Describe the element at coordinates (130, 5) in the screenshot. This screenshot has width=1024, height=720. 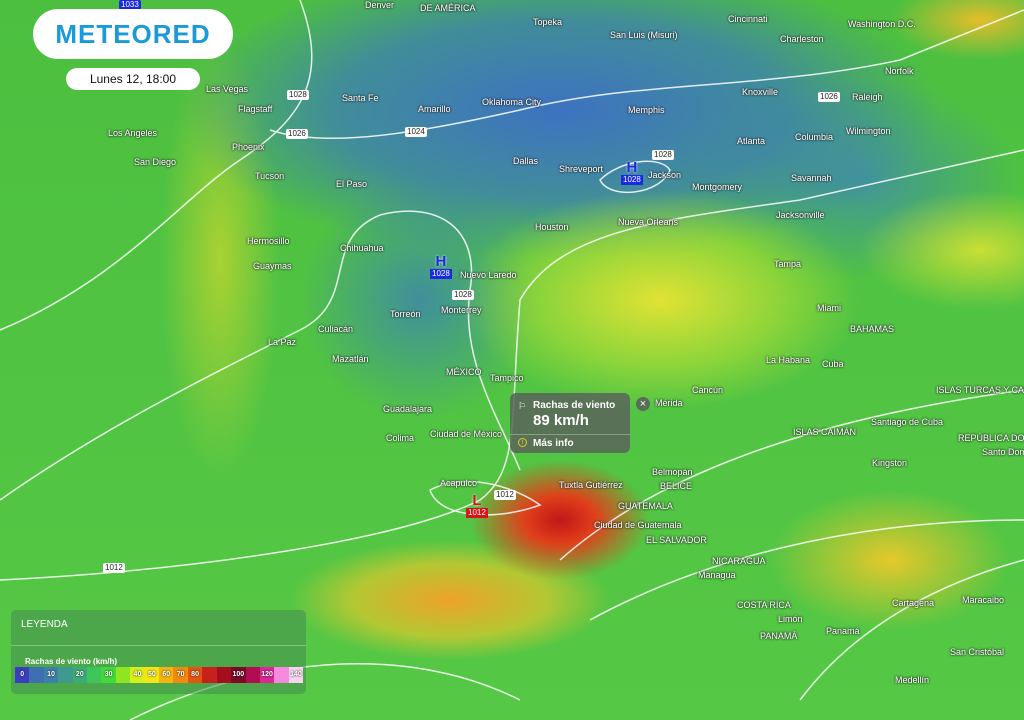
I see `isobar-label: 1033` at that location.